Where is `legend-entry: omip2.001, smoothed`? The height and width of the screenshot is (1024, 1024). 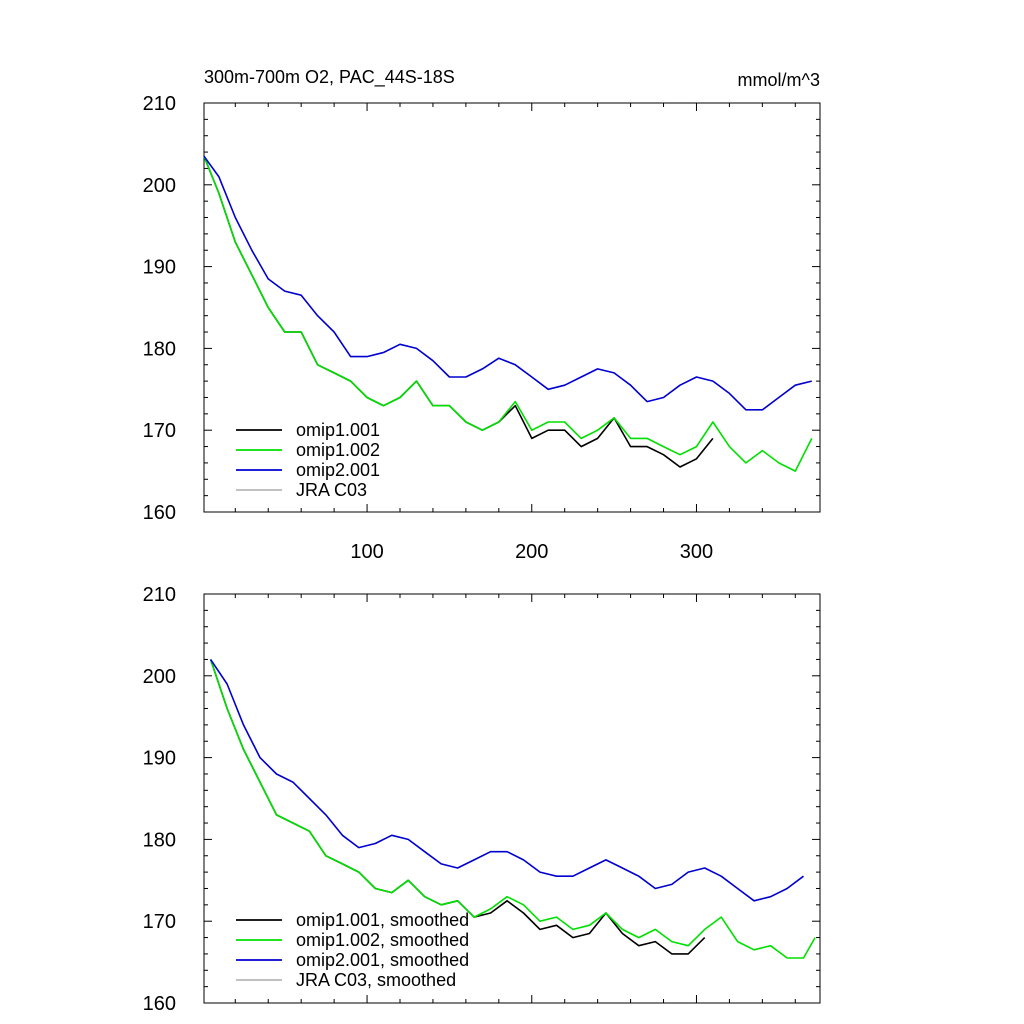 legend-entry: omip2.001, smoothed is located at coordinates (382, 960).